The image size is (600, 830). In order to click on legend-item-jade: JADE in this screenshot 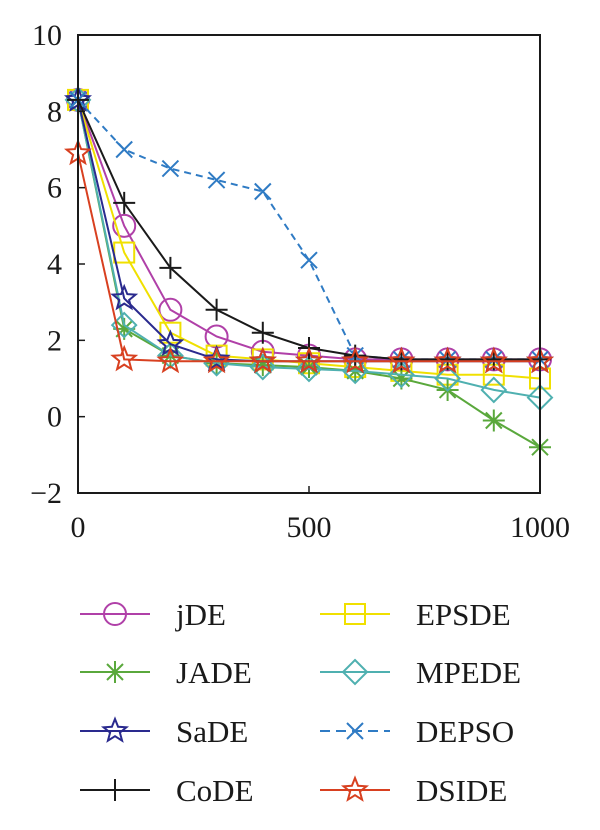, I will do `click(166, 672)`.